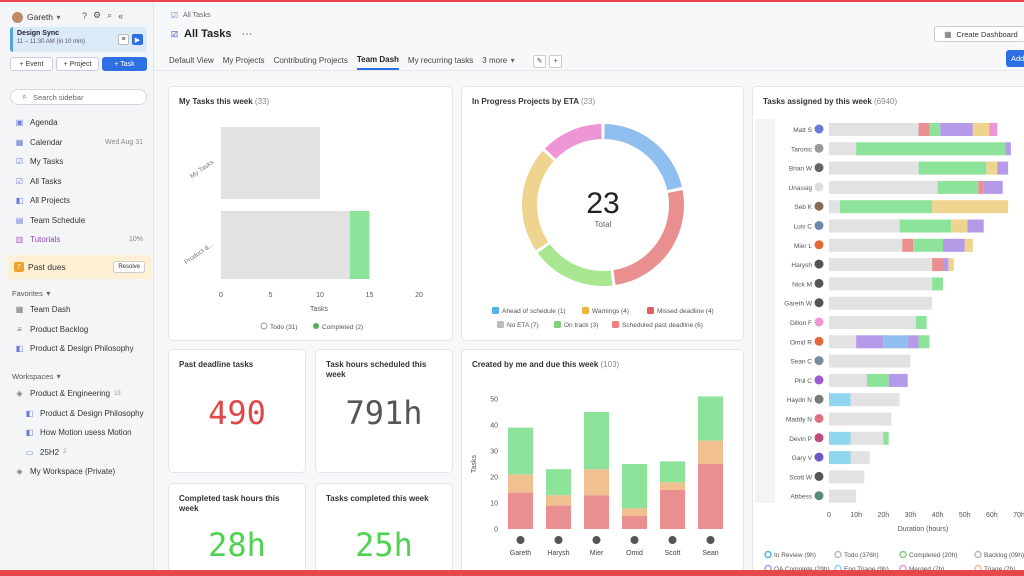  I want to click on tab-more: 3 more ▾, so click(500, 60).